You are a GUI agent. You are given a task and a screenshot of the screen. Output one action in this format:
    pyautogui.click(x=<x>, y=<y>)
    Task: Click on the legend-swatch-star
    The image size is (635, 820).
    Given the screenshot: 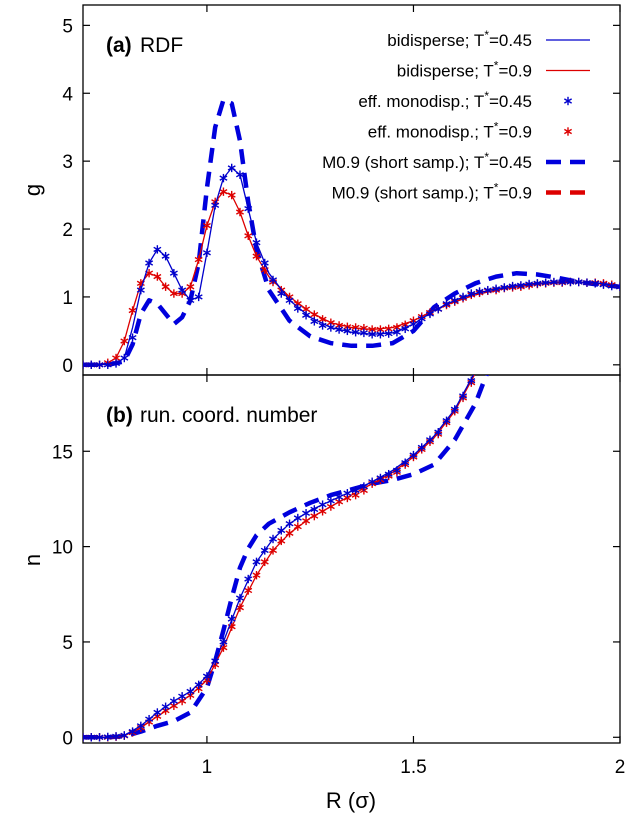 What is the action you would take?
    pyautogui.click(x=568, y=101)
    